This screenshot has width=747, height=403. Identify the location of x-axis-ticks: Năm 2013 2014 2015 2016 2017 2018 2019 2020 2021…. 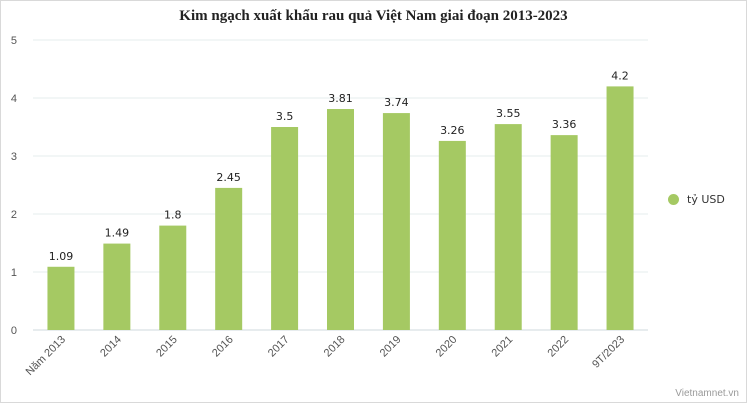
(325, 356).